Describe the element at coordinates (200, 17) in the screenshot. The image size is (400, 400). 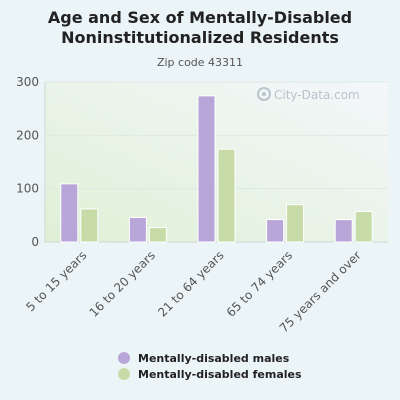
I see `chart-title-line1: Age and Sex of Mentally-Disabled` at that location.